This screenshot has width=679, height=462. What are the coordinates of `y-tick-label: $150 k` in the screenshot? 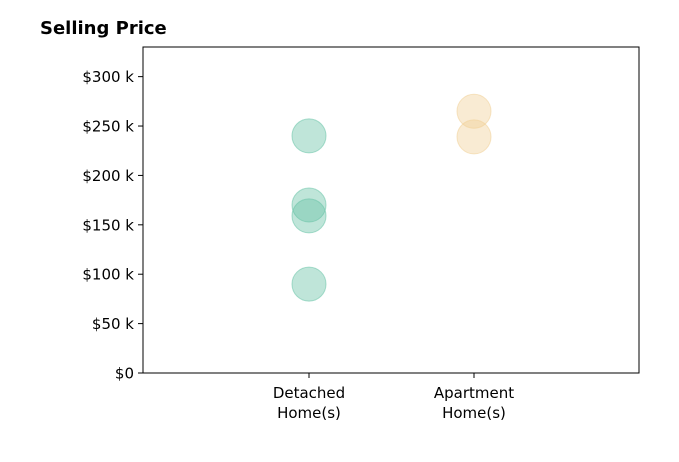 It's located at (108, 225).